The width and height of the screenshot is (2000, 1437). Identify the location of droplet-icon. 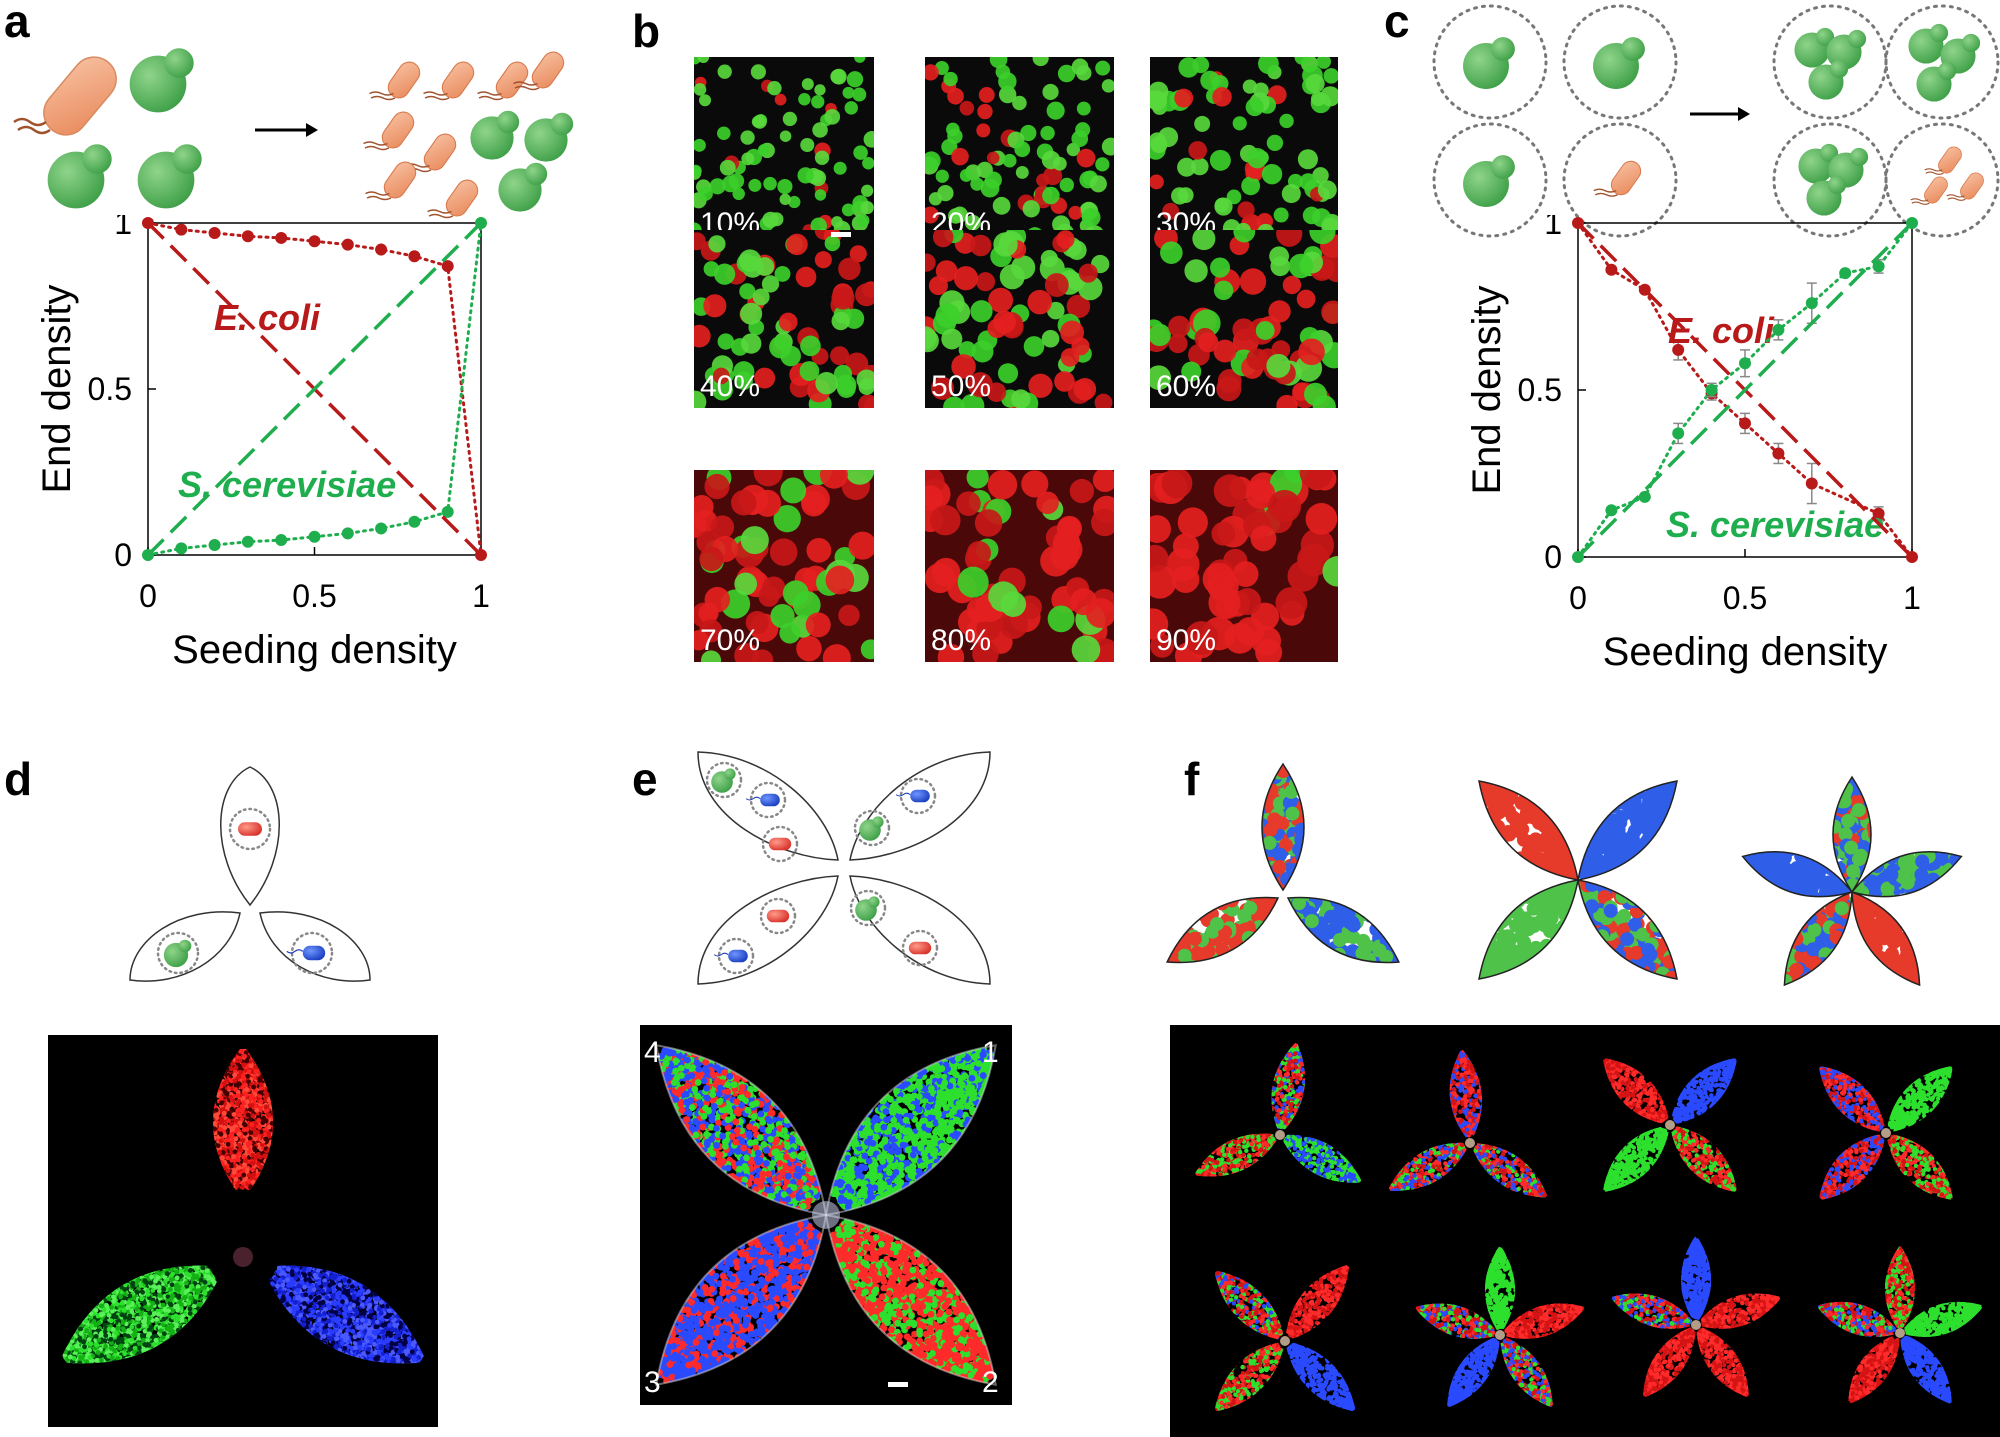
(1716, 121).